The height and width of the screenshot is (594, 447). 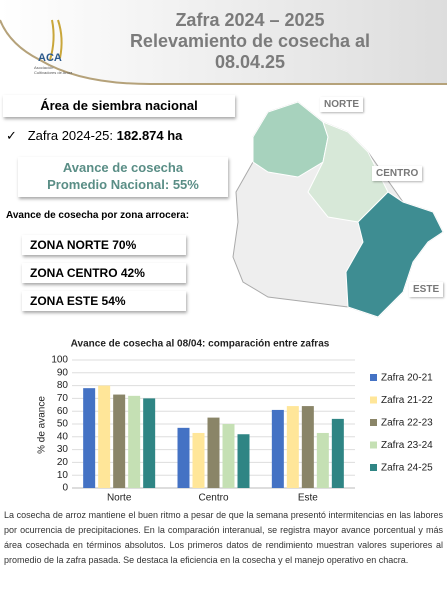 What do you see at coordinates (407, 468) in the screenshot?
I see `legend-label: Zafra 24-25` at bounding box center [407, 468].